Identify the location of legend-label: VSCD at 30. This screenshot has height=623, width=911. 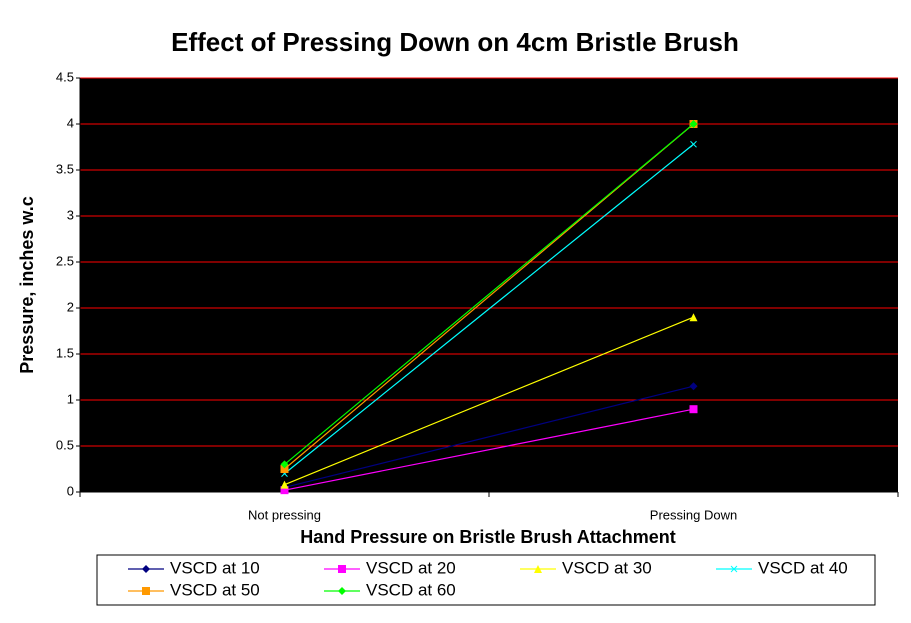
(607, 567).